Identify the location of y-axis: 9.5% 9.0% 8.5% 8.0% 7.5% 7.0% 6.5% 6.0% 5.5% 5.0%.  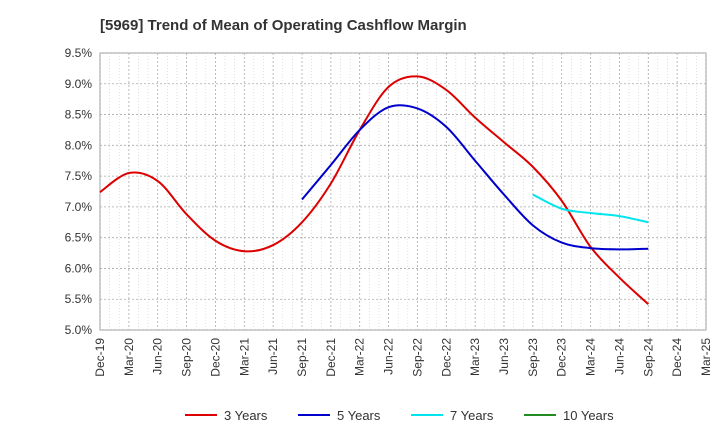
(79, 191).